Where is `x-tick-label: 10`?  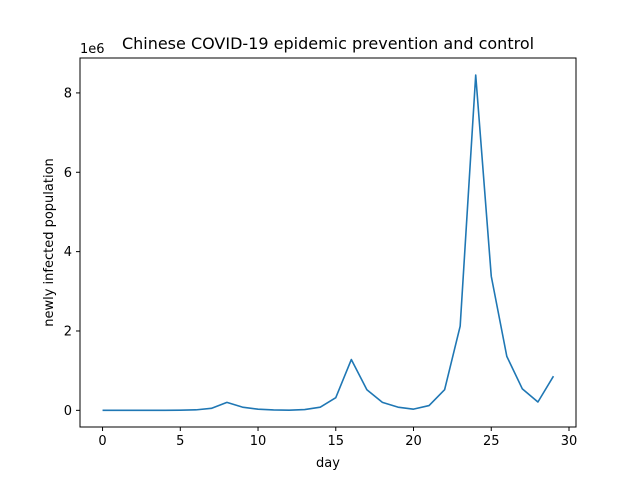 x-tick-label: 10 is located at coordinates (258, 441).